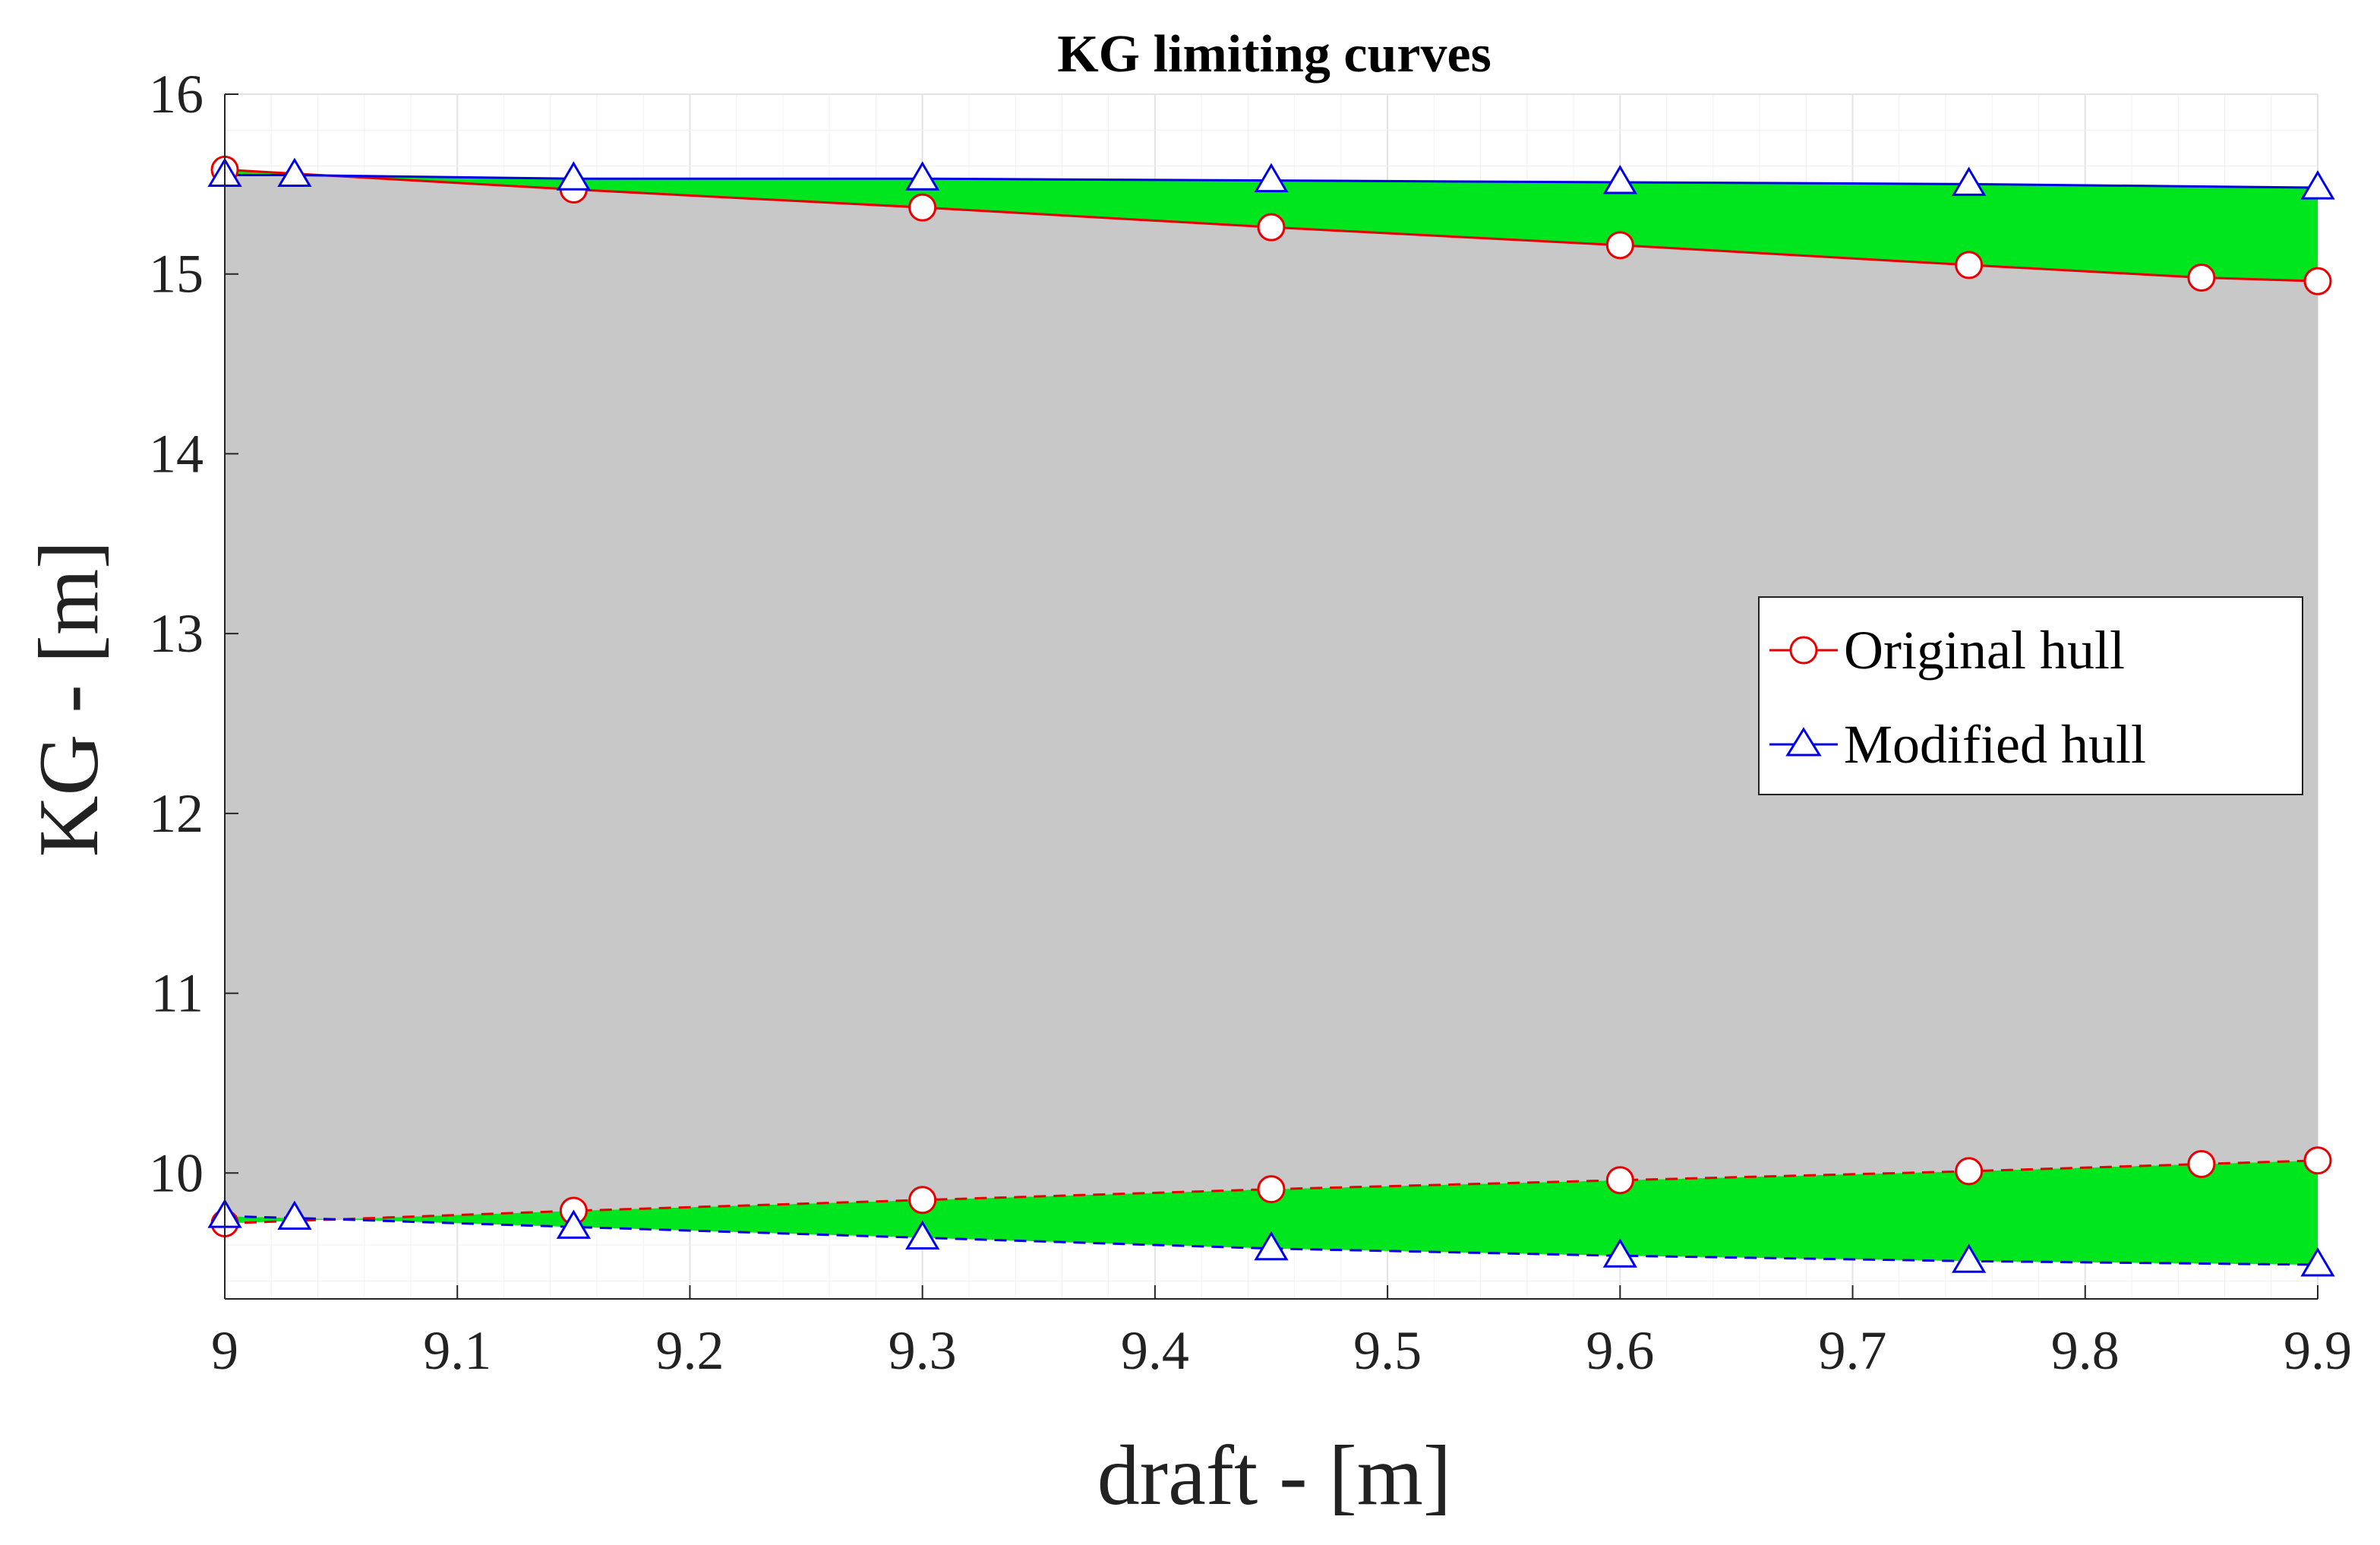 The width and height of the screenshot is (2380, 1545). What do you see at coordinates (689, 1350) in the screenshot?
I see `x-tick-label: 9.2` at bounding box center [689, 1350].